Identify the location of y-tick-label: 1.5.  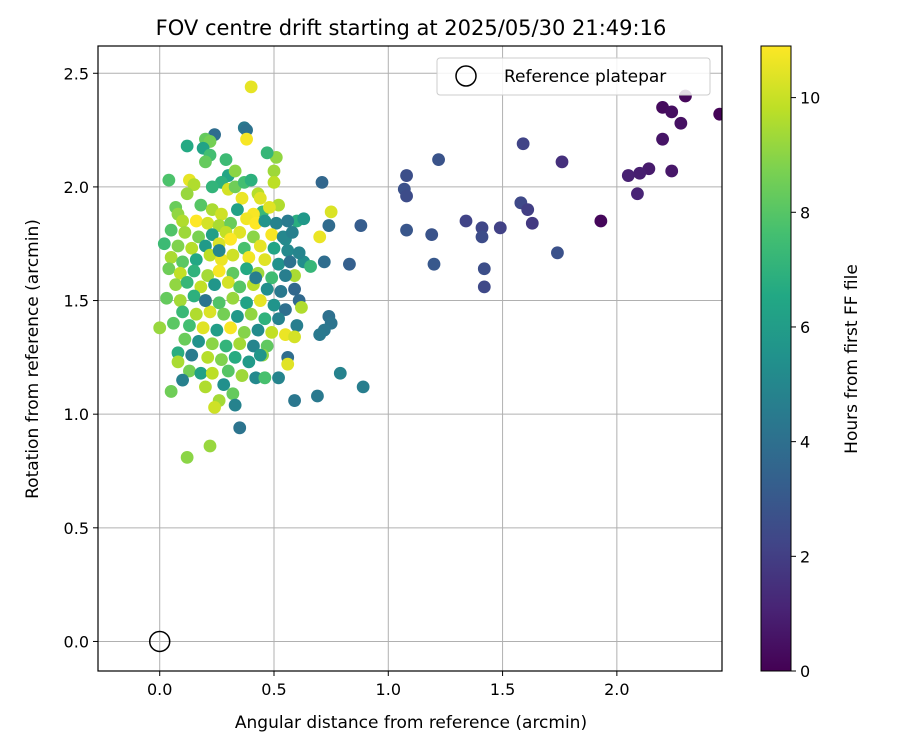
(76, 301).